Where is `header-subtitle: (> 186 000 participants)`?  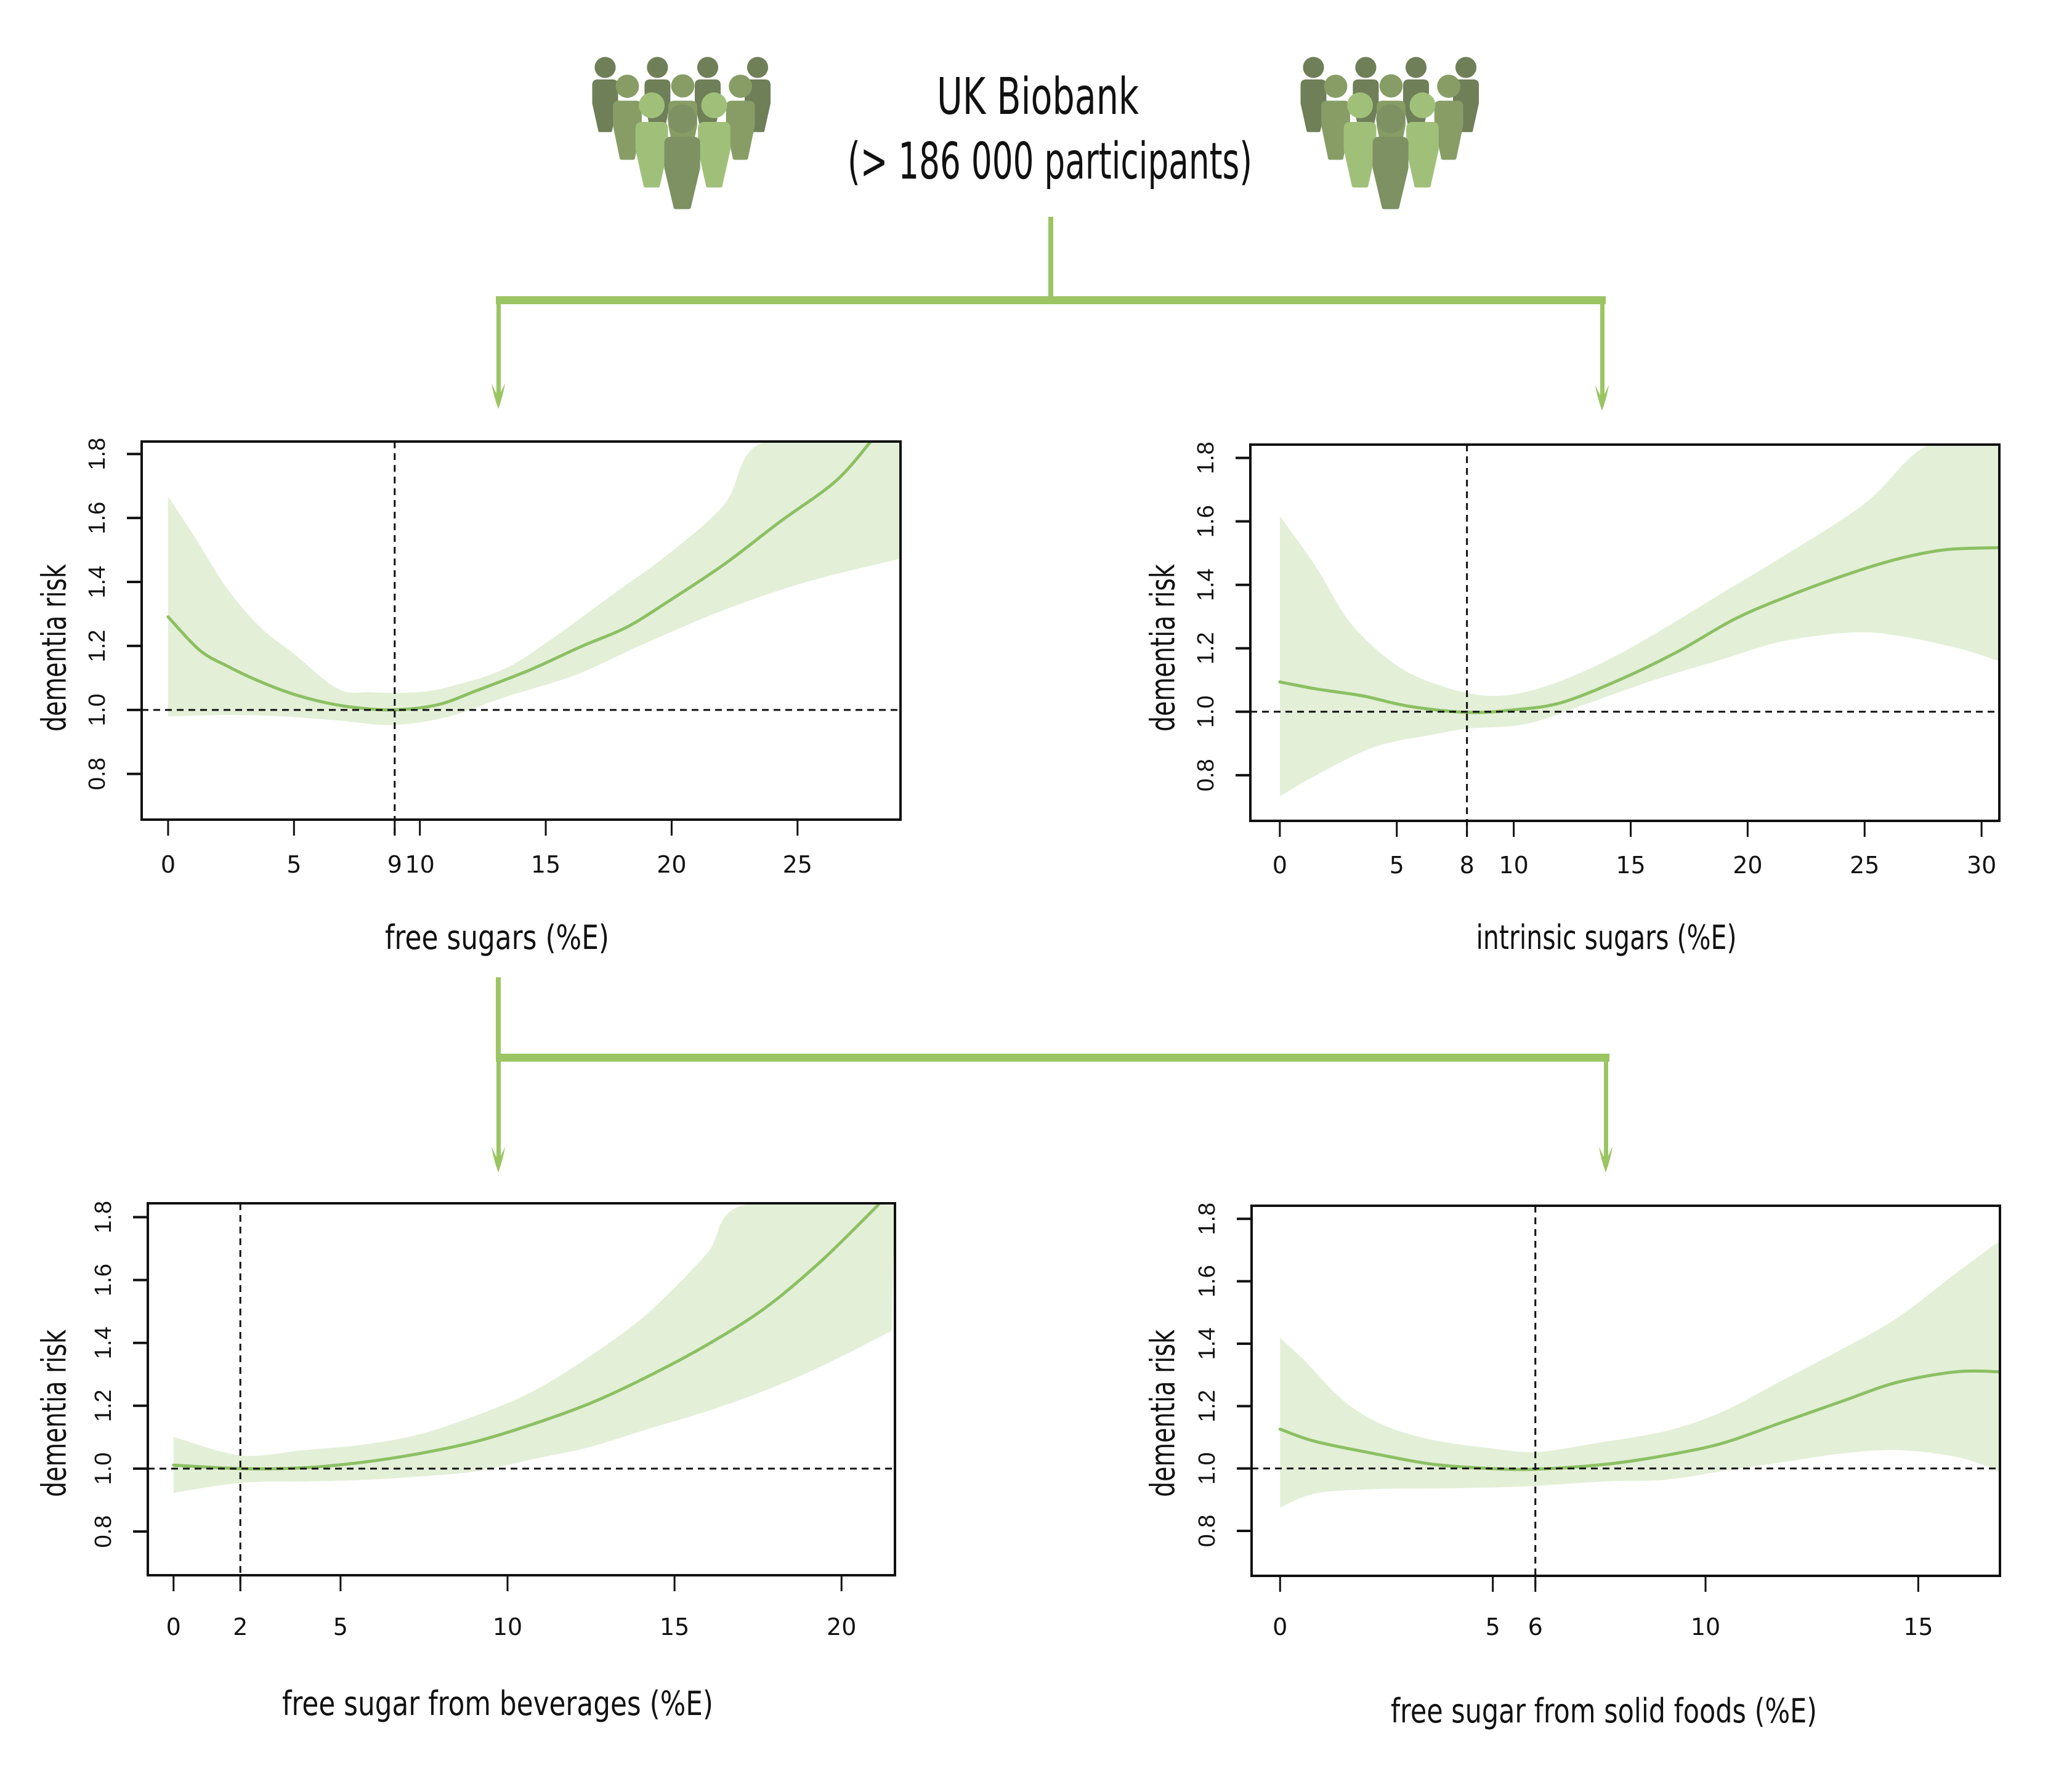 header-subtitle: (> 186 000 participants) is located at coordinates (1050, 161).